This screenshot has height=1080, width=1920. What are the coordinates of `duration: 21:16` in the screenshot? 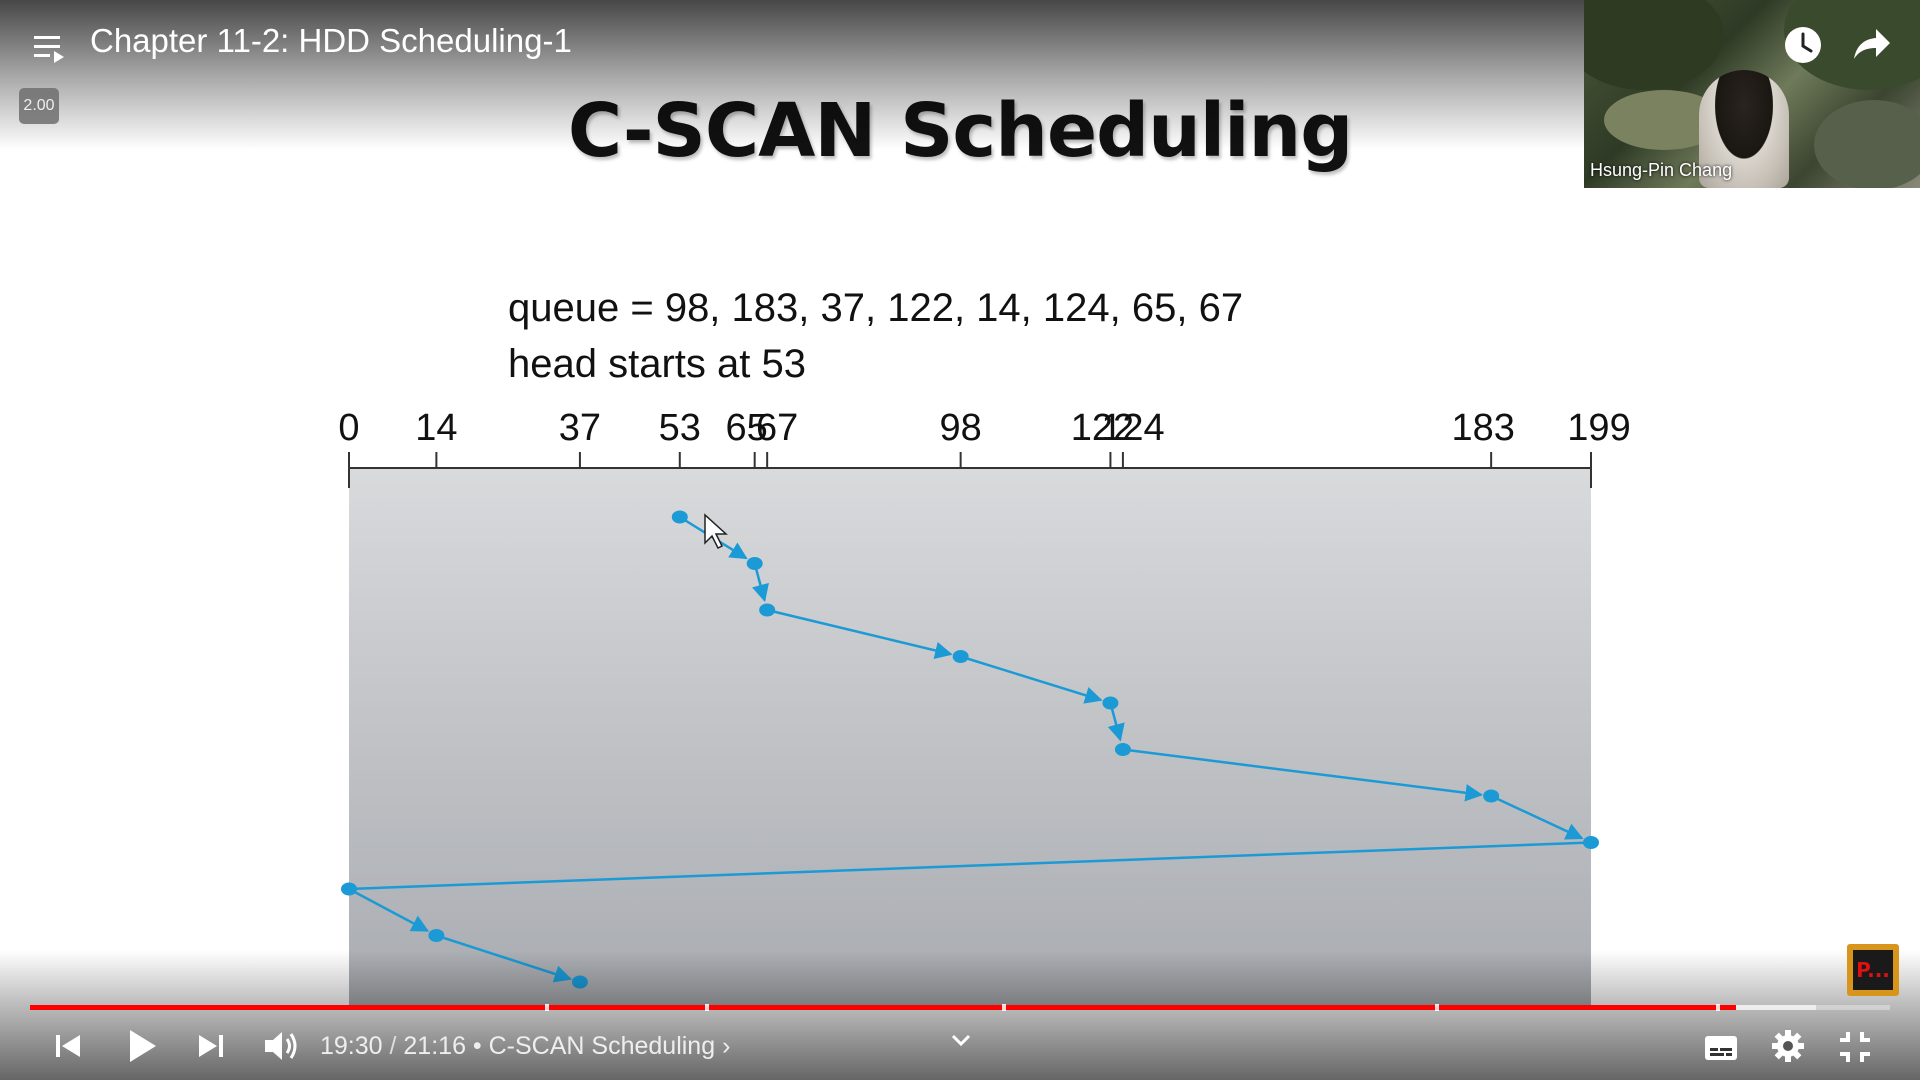 It's located at (434, 1046).